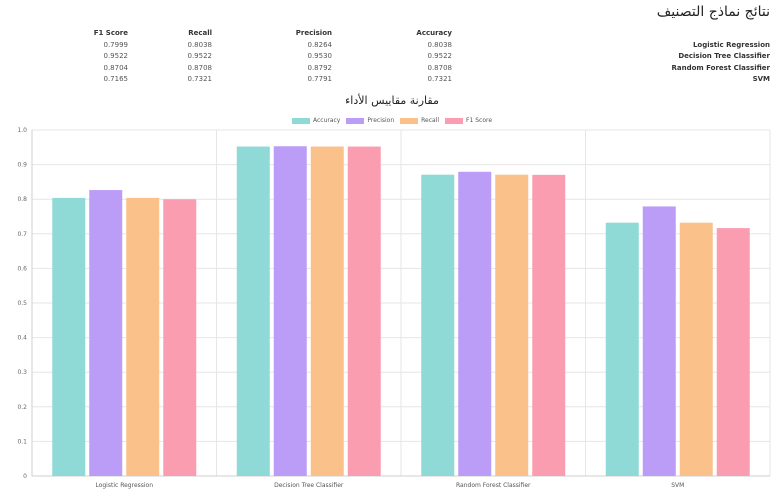 This screenshot has height=498, width=784. I want to click on legend-label: Precision, so click(381, 120).